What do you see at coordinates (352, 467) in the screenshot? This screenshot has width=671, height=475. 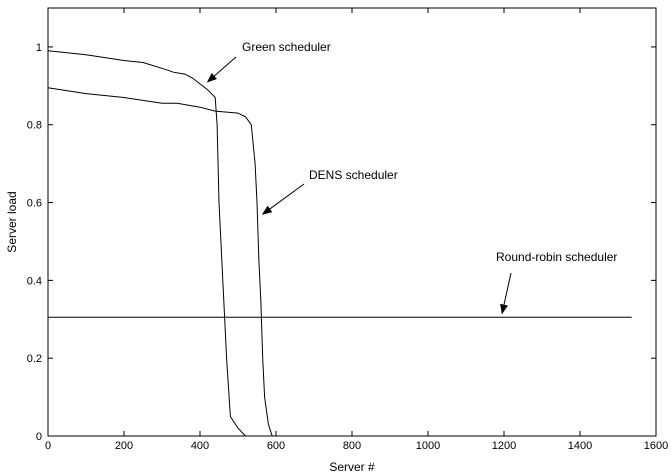 I see `x-axis-label: Server #` at bounding box center [352, 467].